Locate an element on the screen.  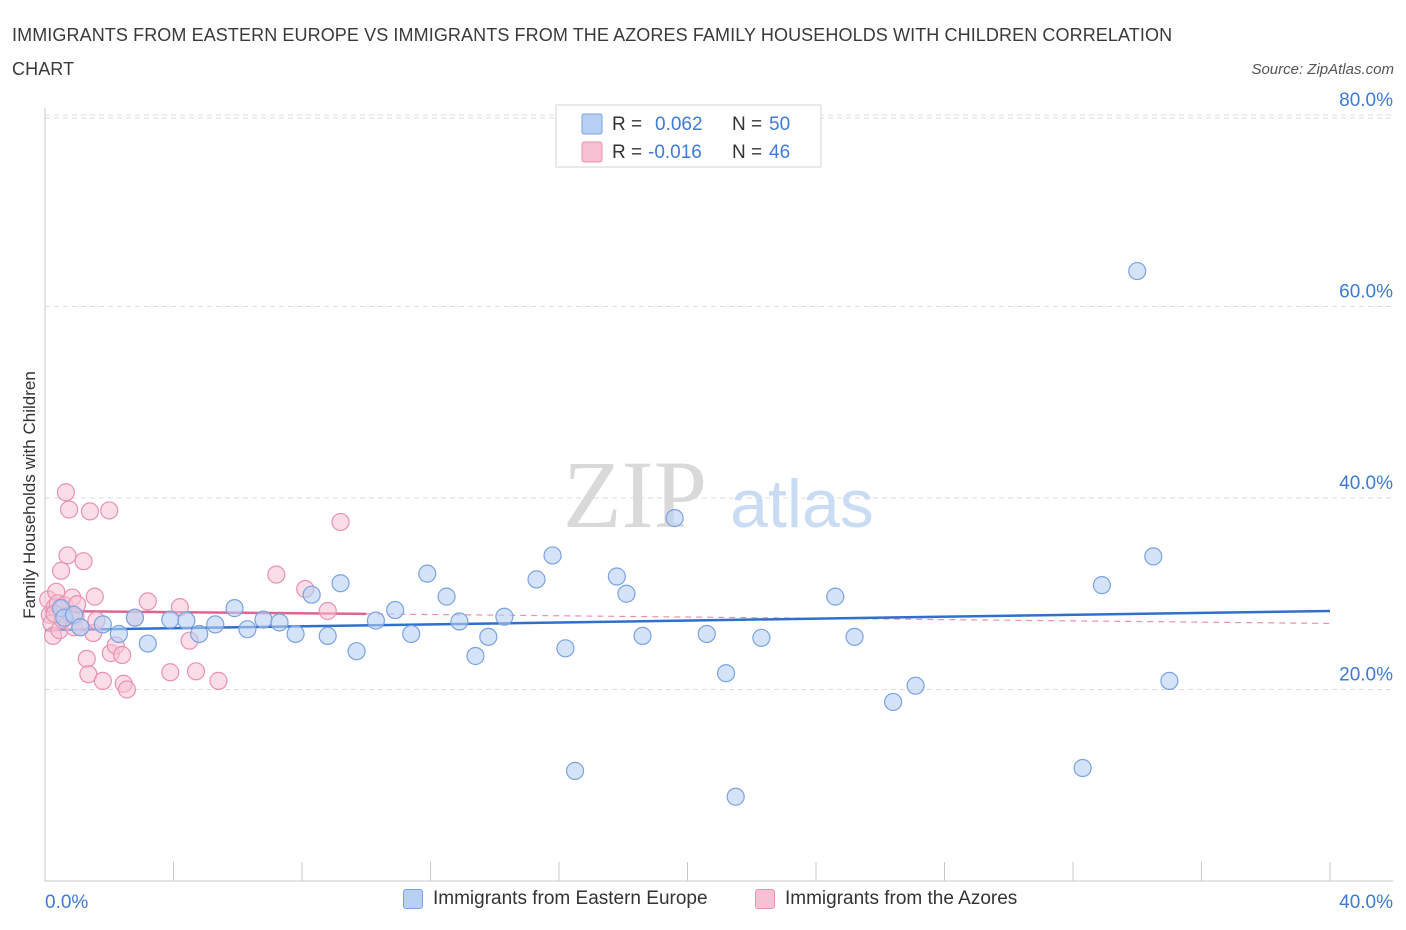
legend-r-value-1: 0.062 is located at coordinates (679, 124).